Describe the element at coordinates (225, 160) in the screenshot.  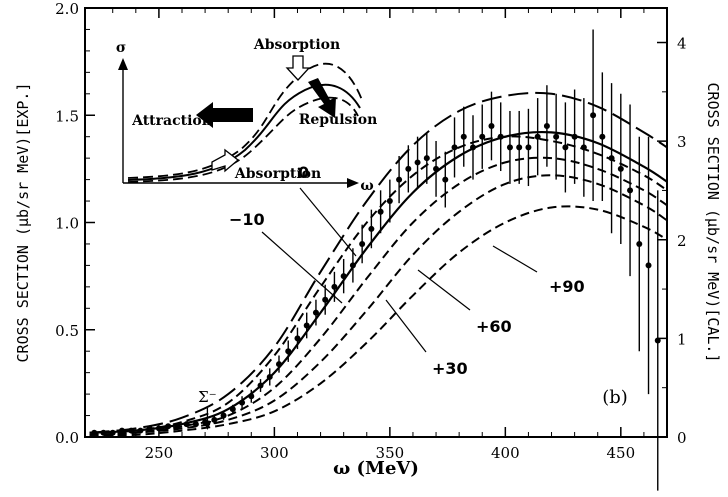
I see `inset-absorption-arrow-bottom` at that location.